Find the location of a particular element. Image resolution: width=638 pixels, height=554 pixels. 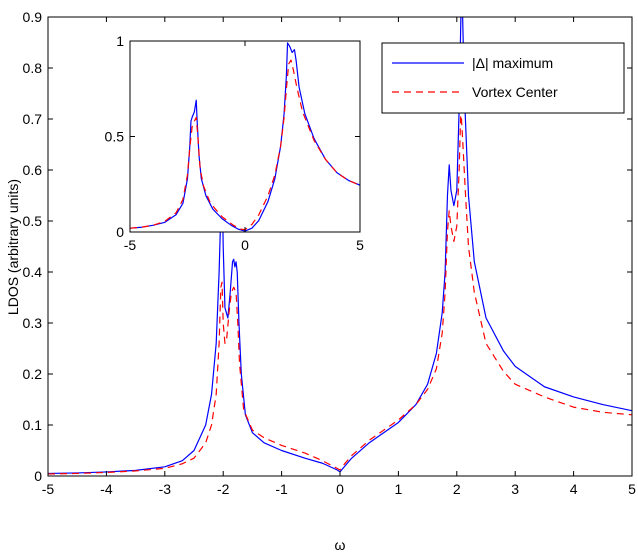

x-tick-label: -3 is located at coordinates (165, 489).